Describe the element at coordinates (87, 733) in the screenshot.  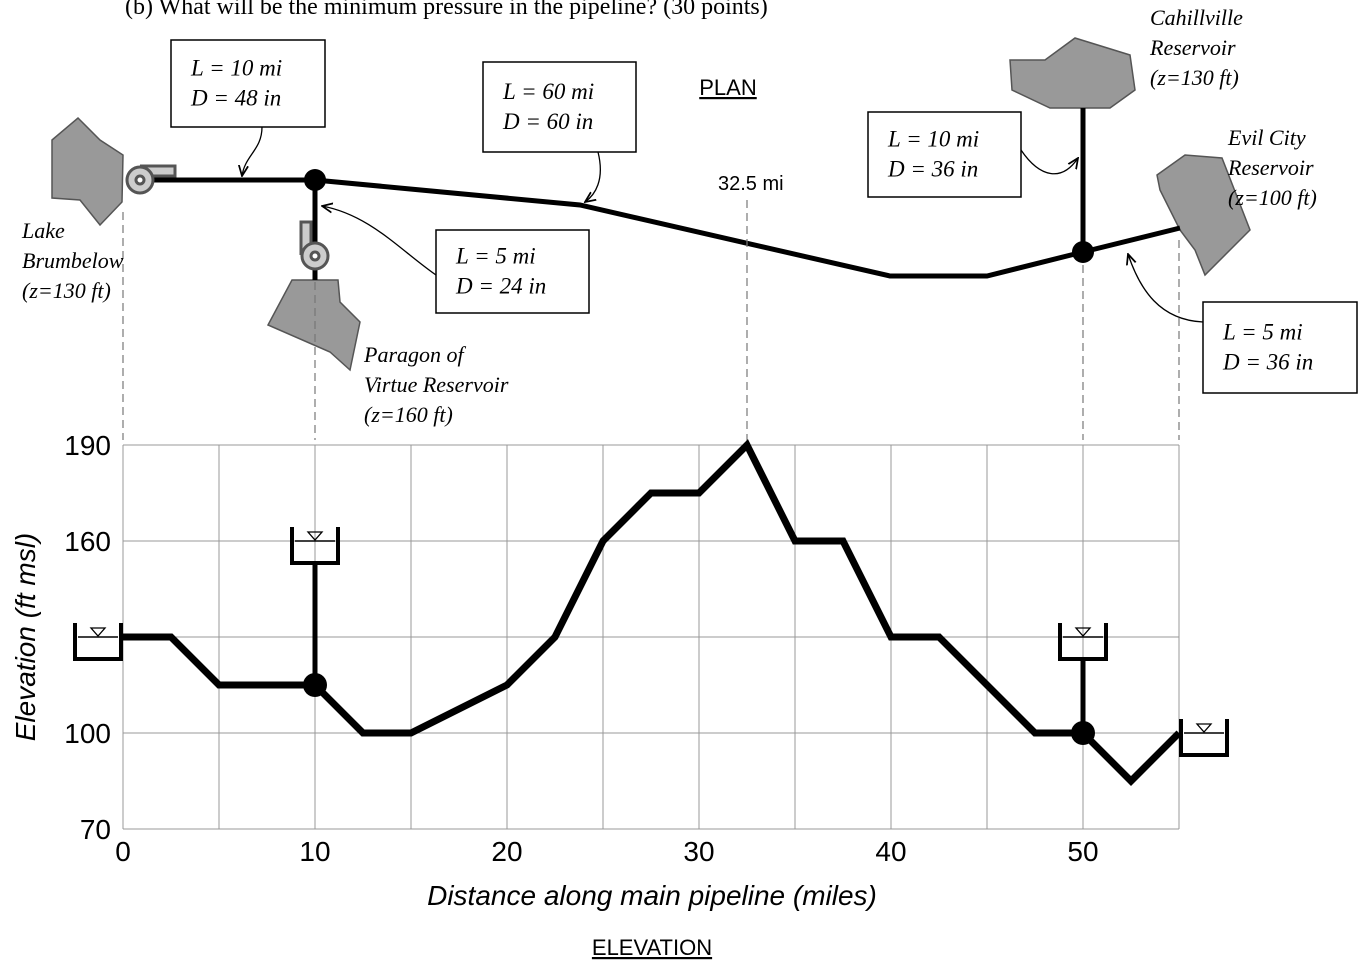
I see `y-tick-label: 100` at that location.